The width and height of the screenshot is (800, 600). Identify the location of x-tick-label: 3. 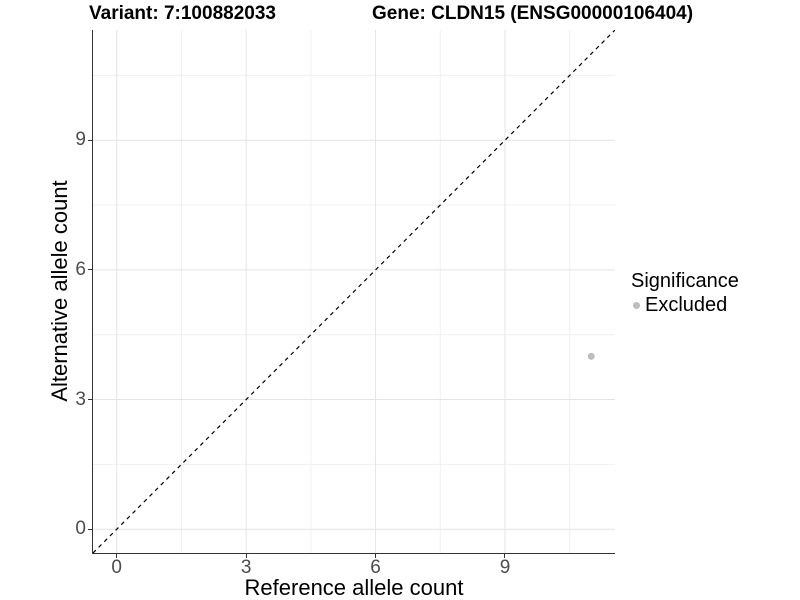
(246, 567).